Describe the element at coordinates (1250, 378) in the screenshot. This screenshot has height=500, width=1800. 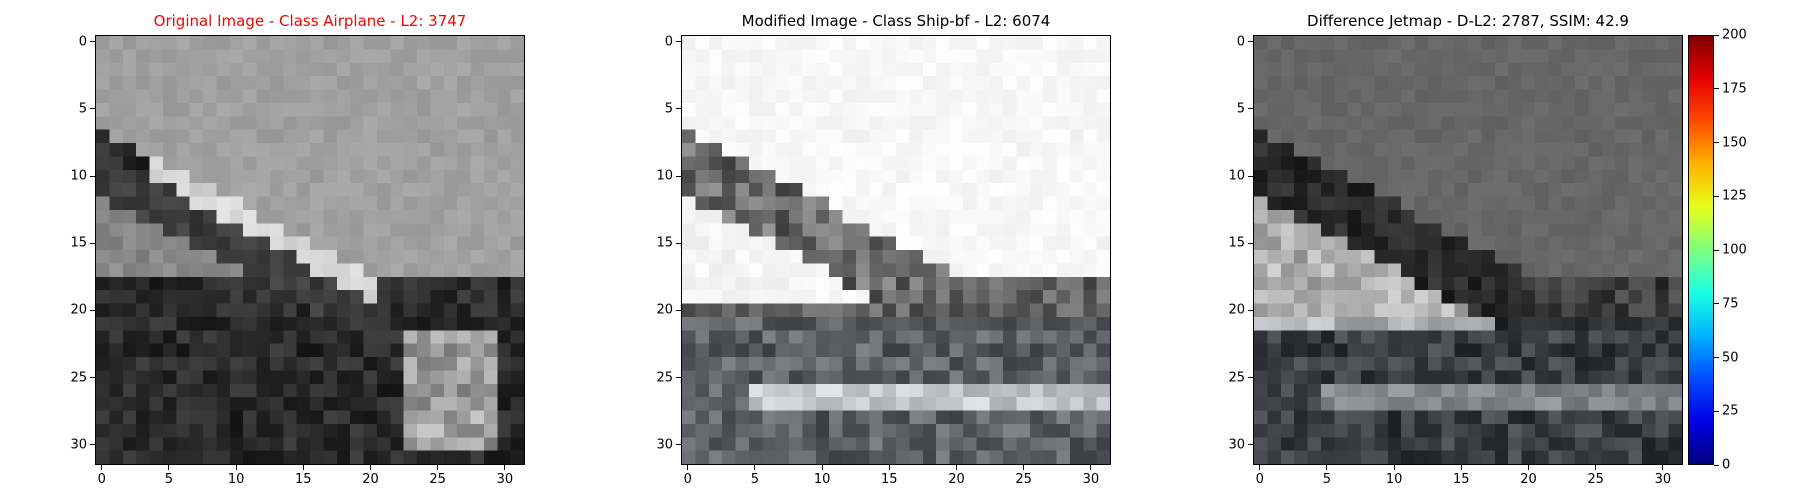
I see `y-tick-mark` at that location.